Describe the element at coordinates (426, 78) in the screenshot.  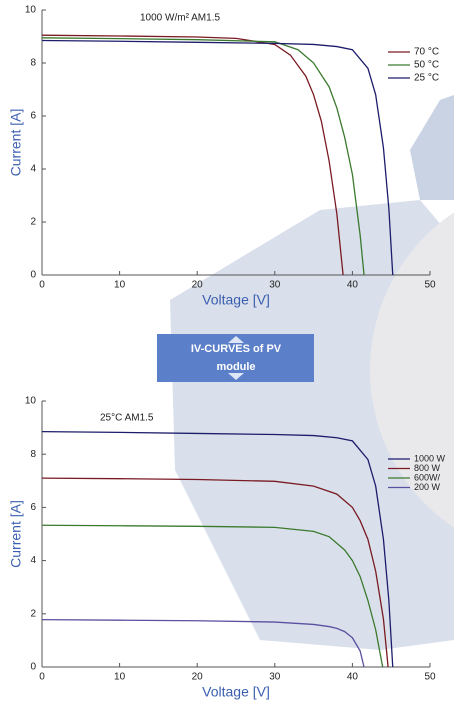
I see `legend-label: 25 °C` at that location.